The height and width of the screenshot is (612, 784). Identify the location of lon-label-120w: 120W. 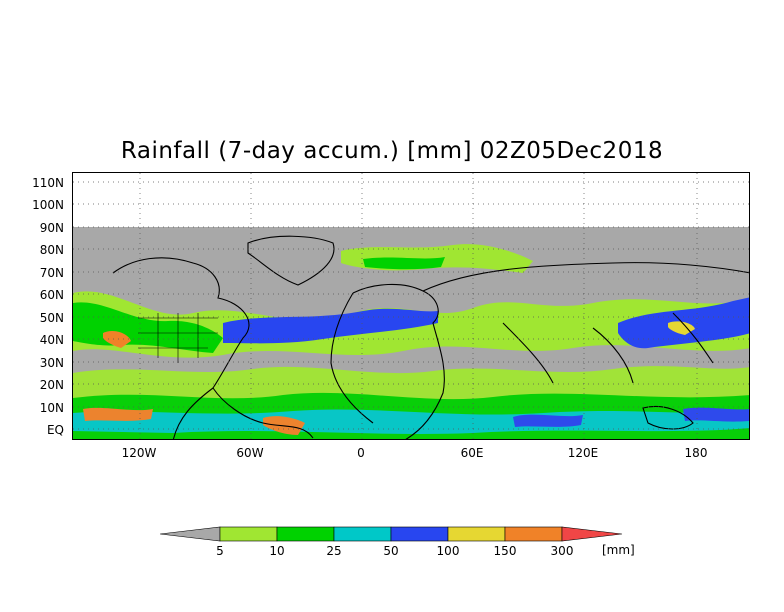
(139, 453).